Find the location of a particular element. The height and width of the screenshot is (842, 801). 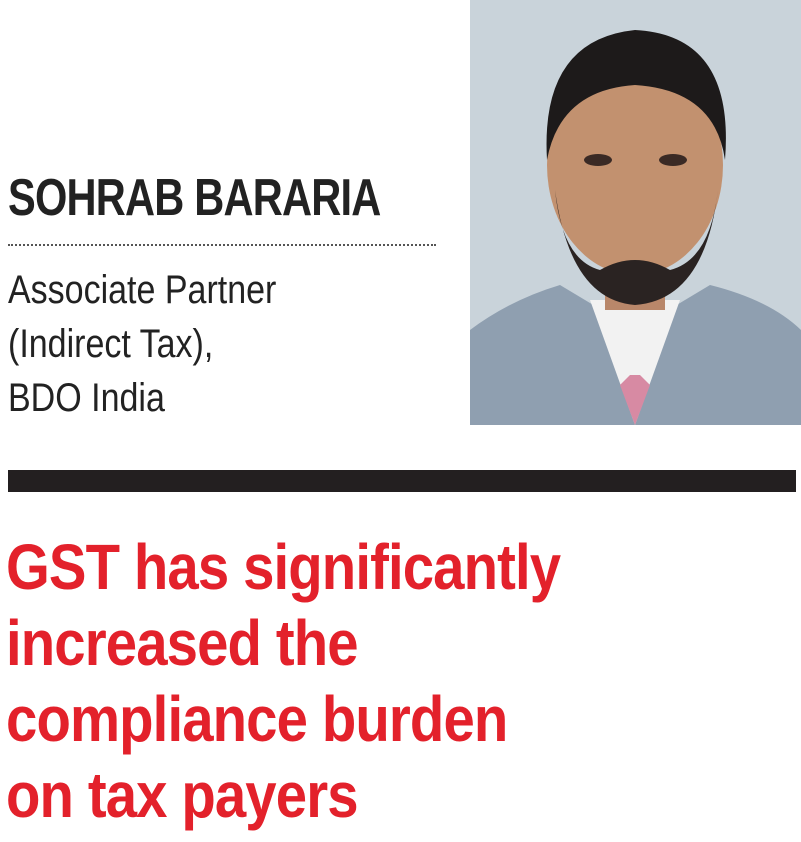

divider-dotted is located at coordinates (222, 245).